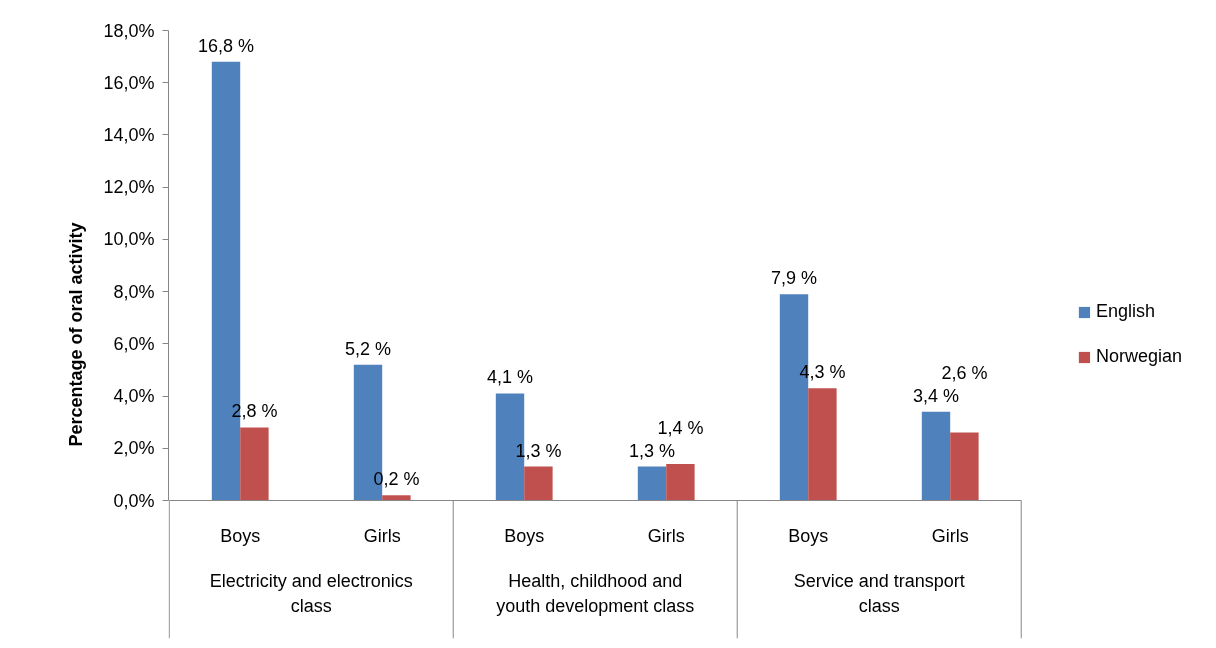 Image resolution: width=1216 pixels, height=648 pixels. What do you see at coordinates (794, 278) in the screenshot?
I see `data-label: 7,9 %` at bounding box center [794, 278].